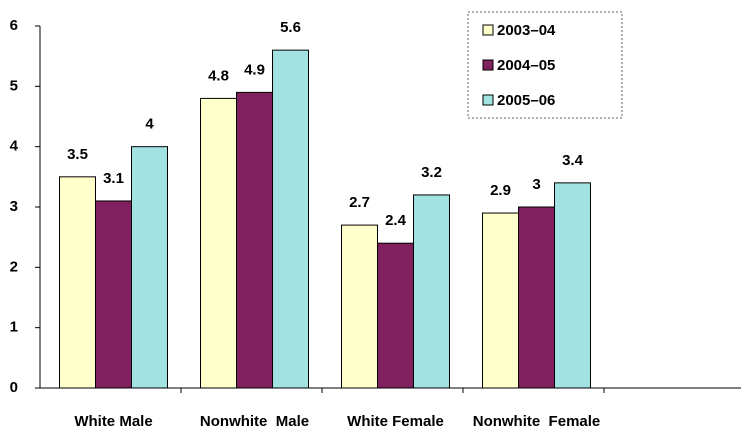  I want to click on data-label: 2.4, so click(396, 220).